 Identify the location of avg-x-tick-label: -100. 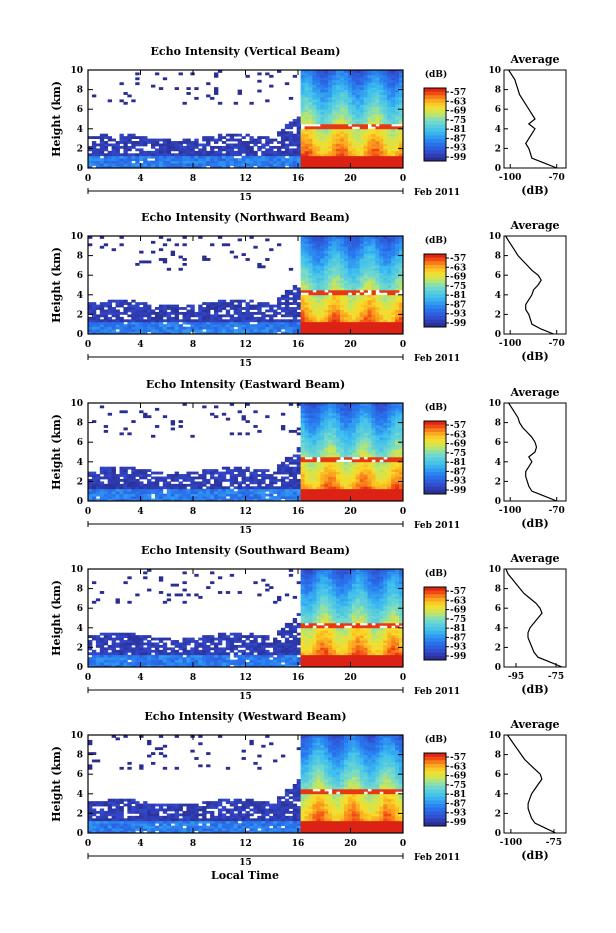
(510, 344).